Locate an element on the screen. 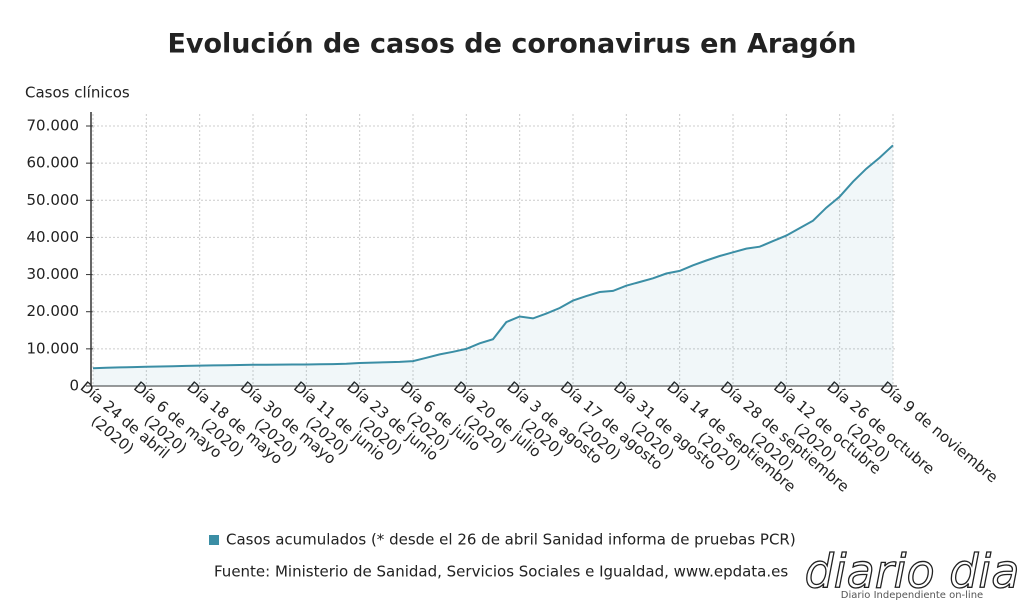  legend-swatch is located at coordinates (214, 540).